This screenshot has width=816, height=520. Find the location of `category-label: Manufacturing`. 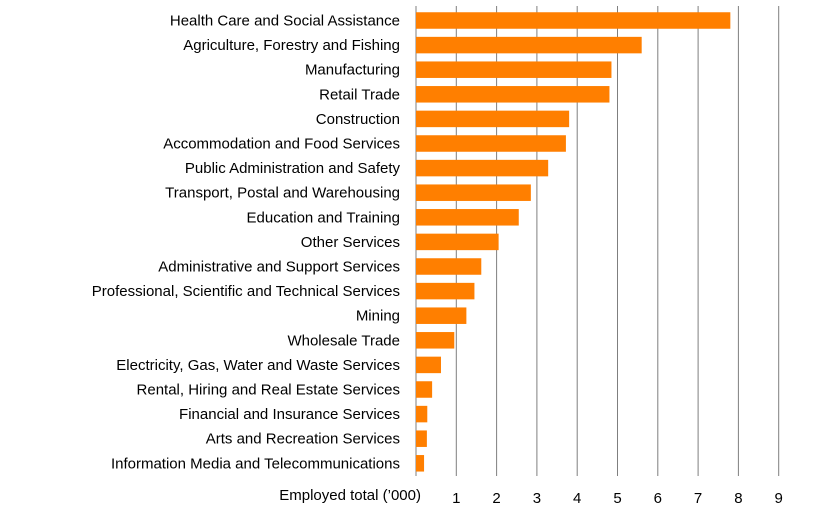

category-label: Manufacturing is located at coordinates (352, 70).